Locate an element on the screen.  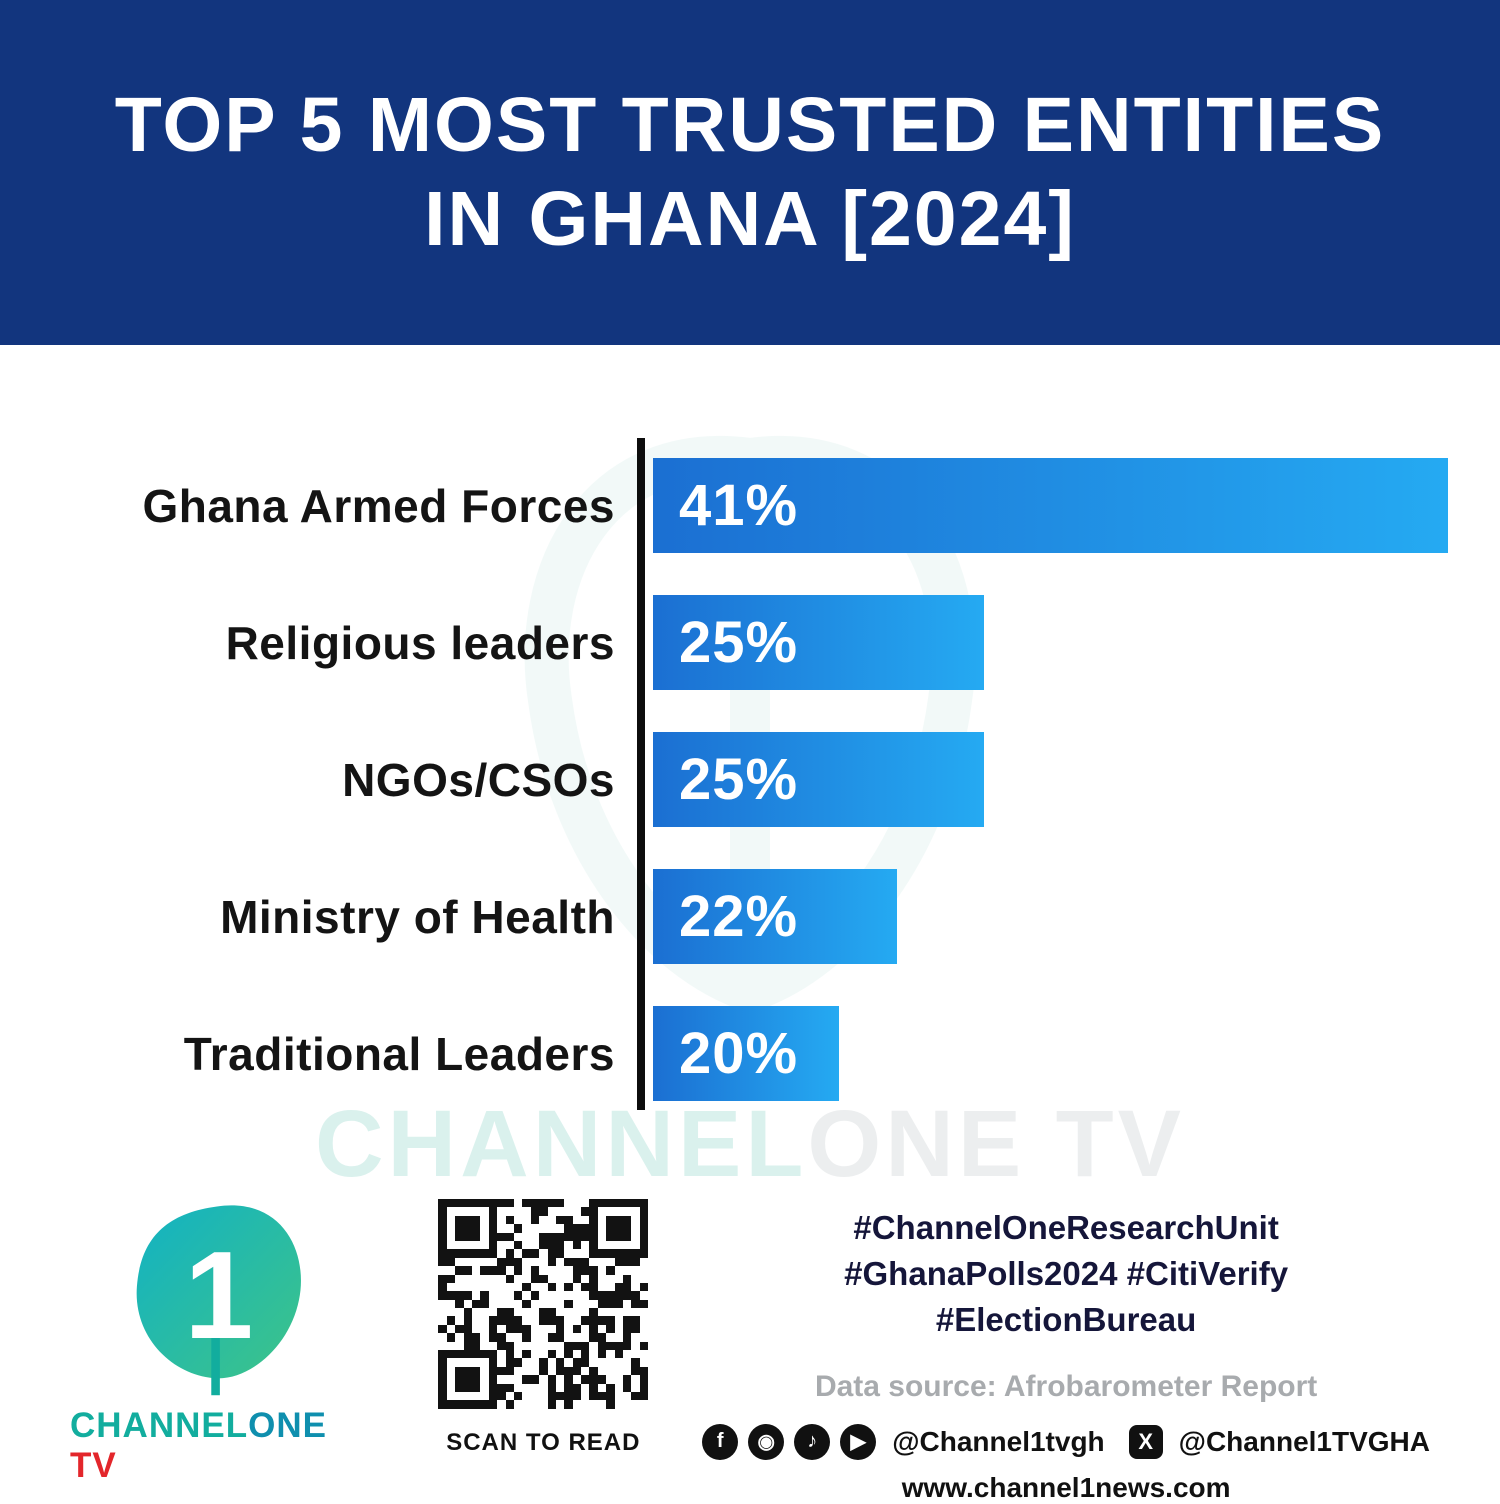
bar-row: Ministry of Health 22% is located at coordinates (750, 916).